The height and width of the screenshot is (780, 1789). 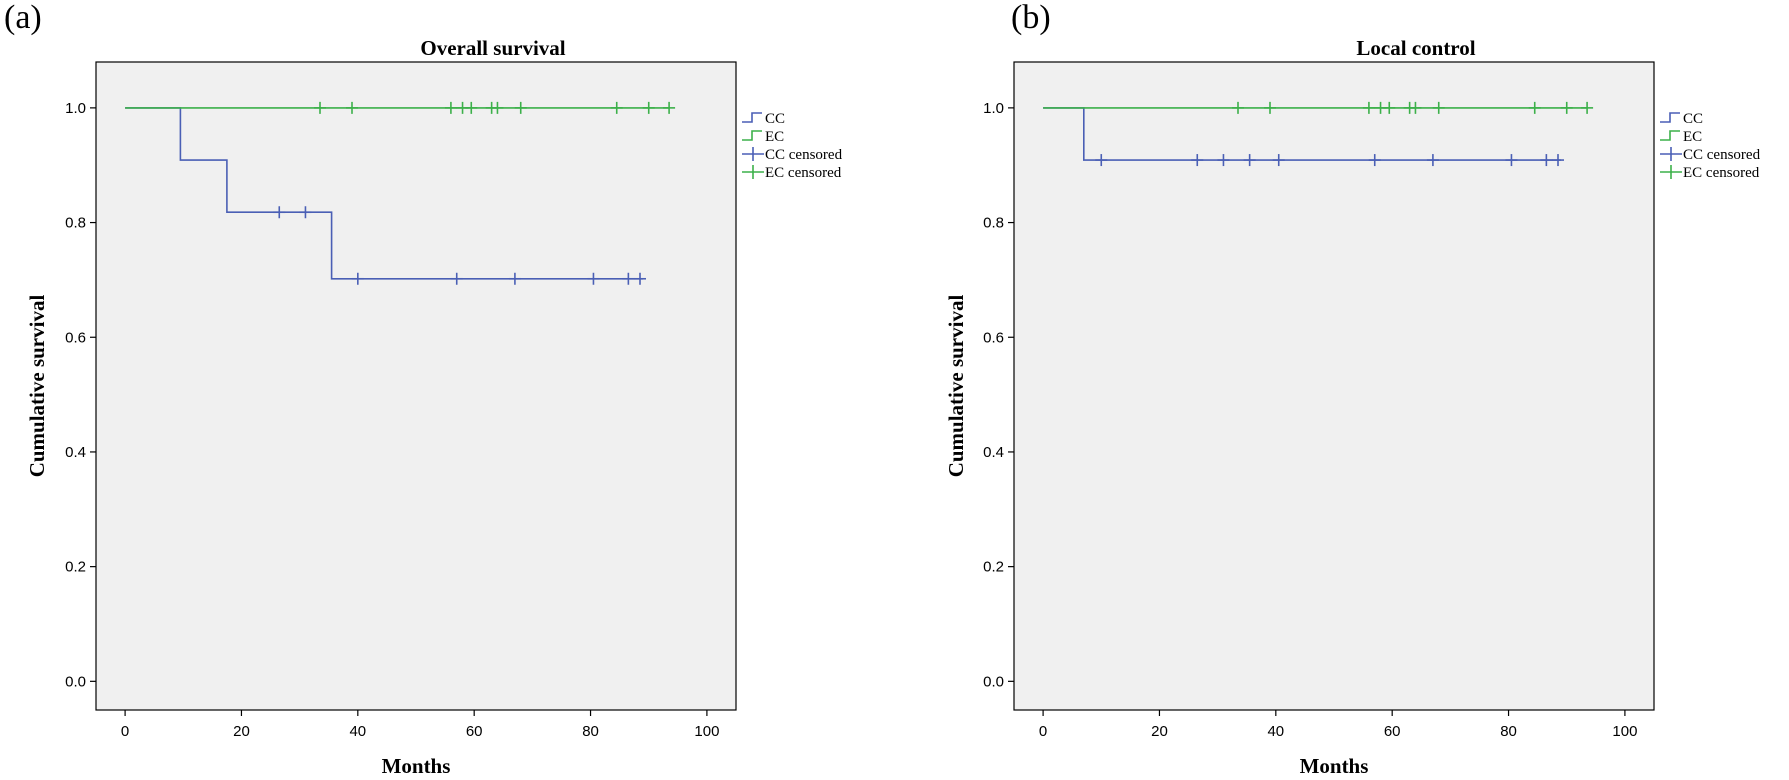 I want to click on panel-b-legend-label: EC censored, so click(x=1721, y=173).